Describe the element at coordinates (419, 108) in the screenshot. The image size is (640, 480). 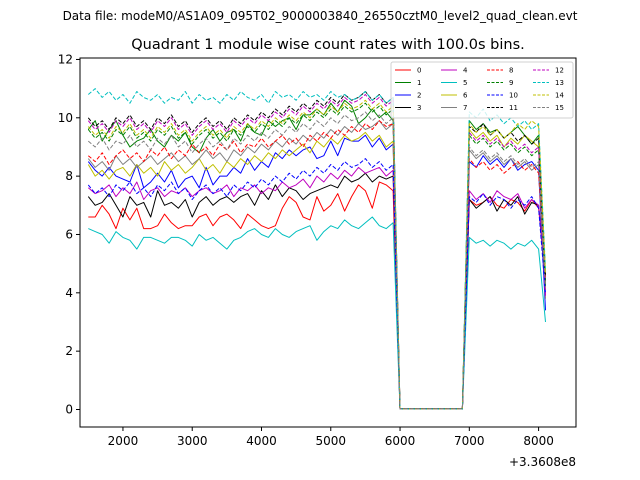
I see `legend-label-3: 3` at that location.